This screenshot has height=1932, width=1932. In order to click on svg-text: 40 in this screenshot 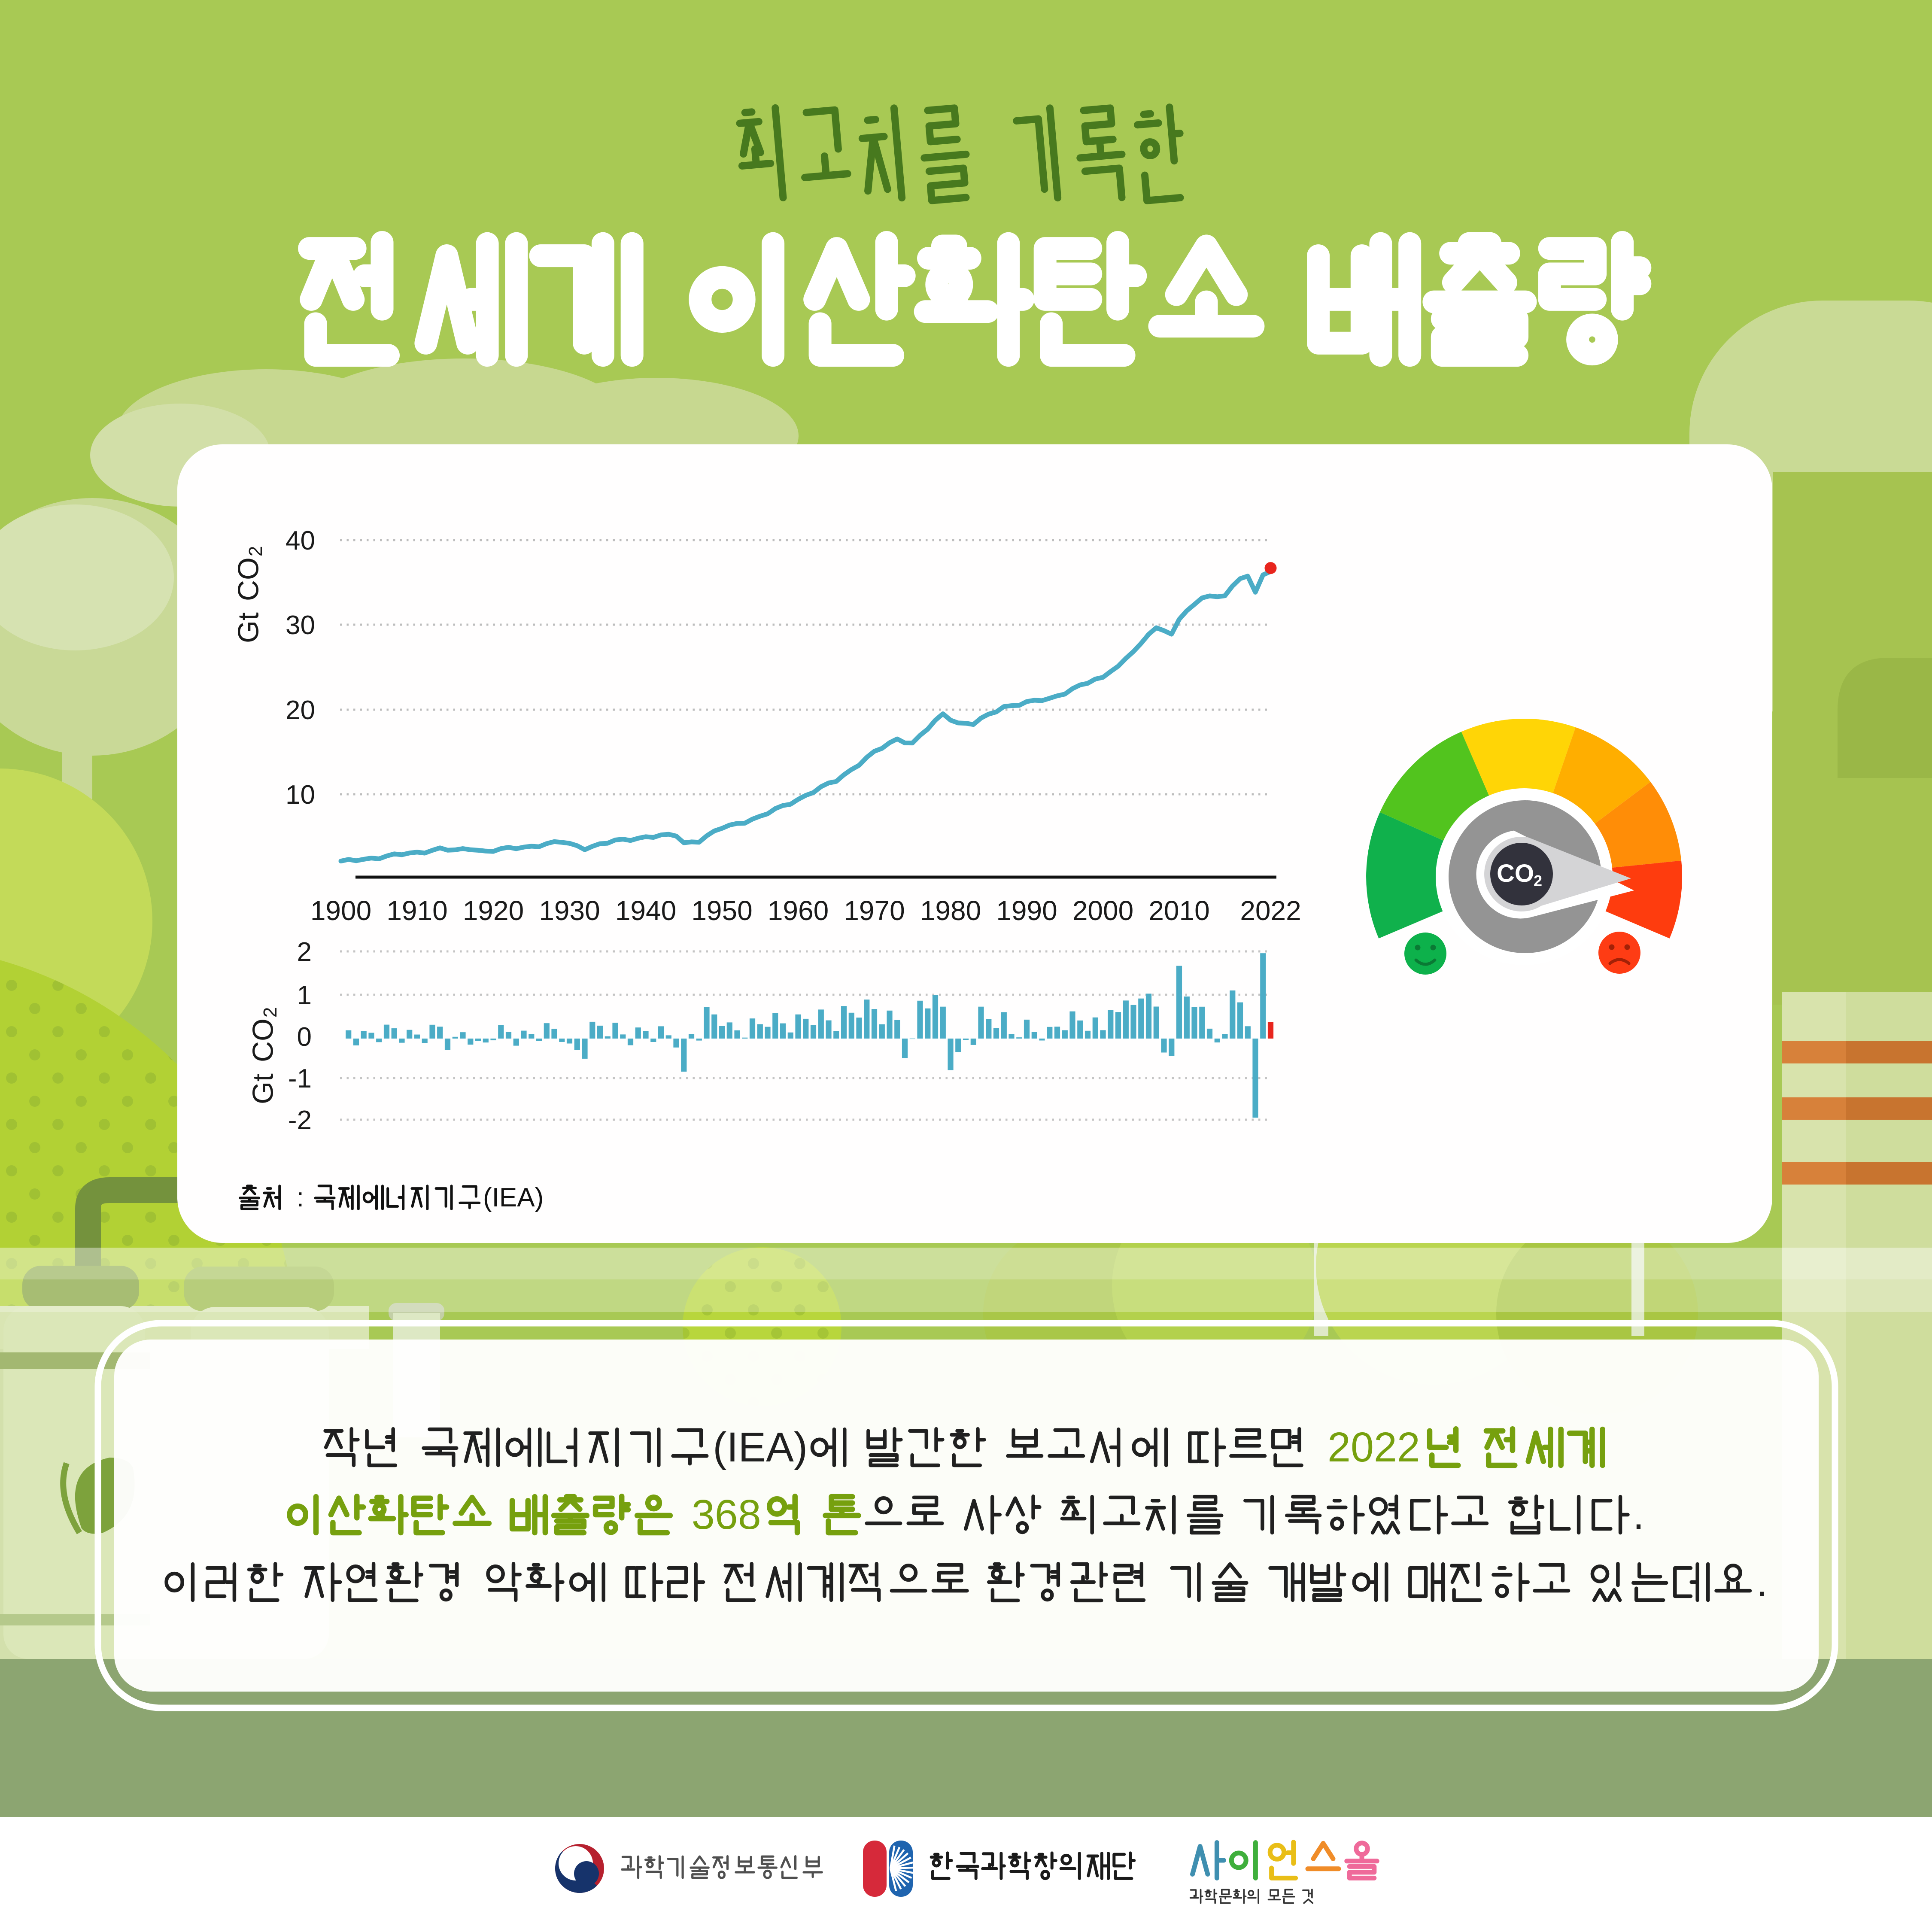, I will do `click(301, 541)`.